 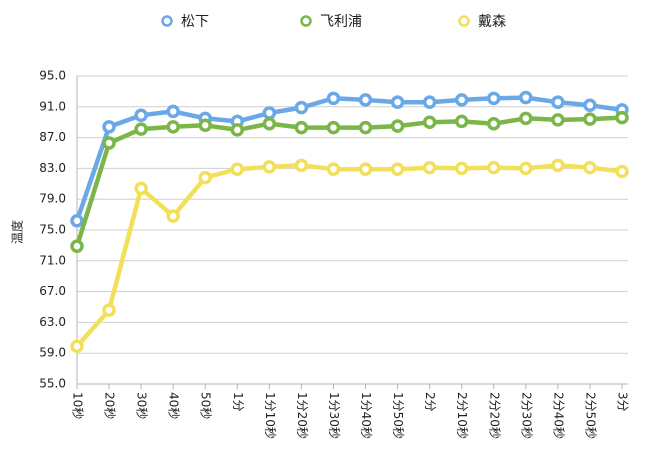 I want to click on y-tick-label: 71.0, so click(x=52, y=260).